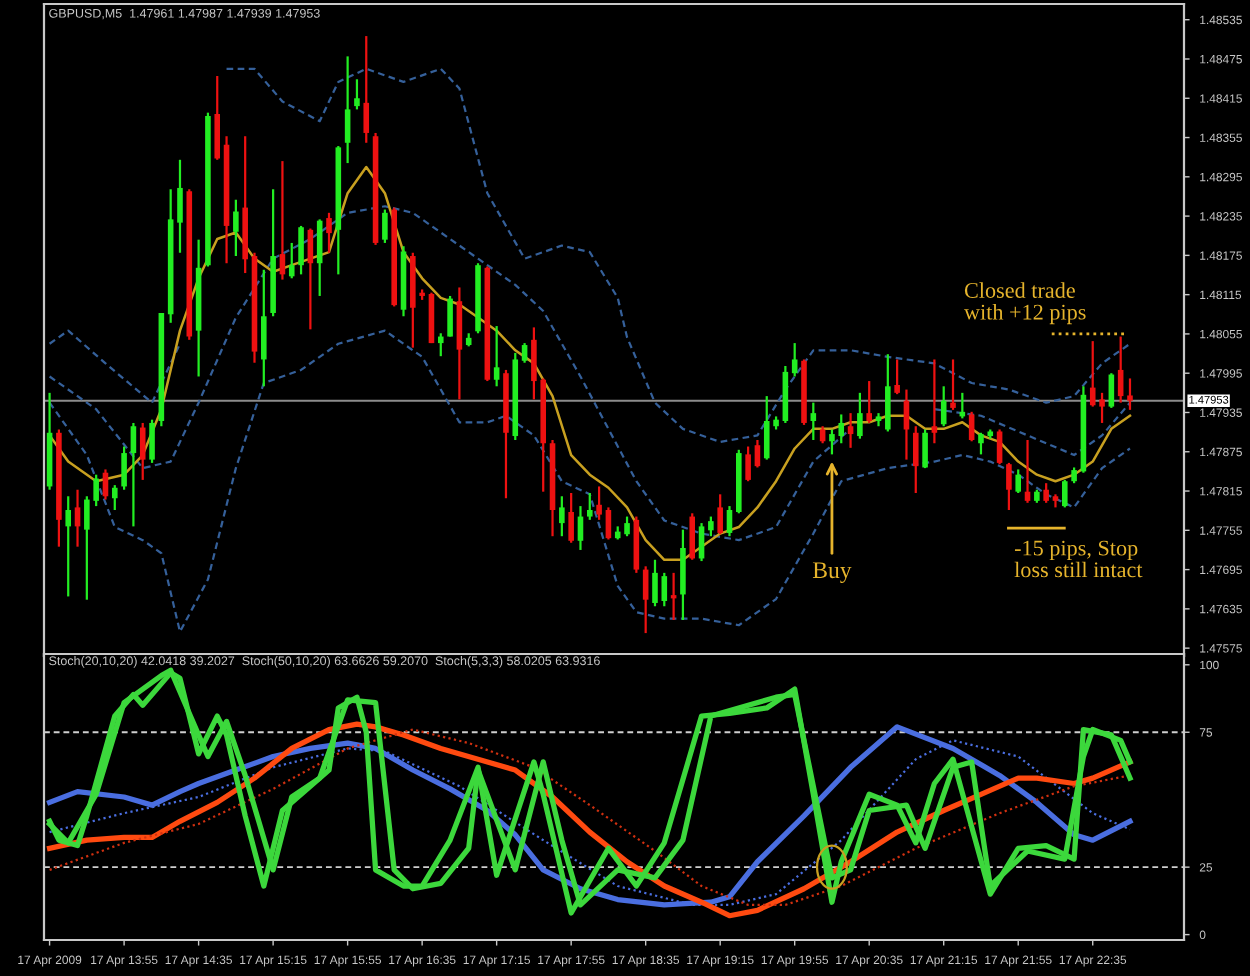  Describe the element at coordinates (832, 572) in the screenshot. I see `annotation: Buy` at that location.